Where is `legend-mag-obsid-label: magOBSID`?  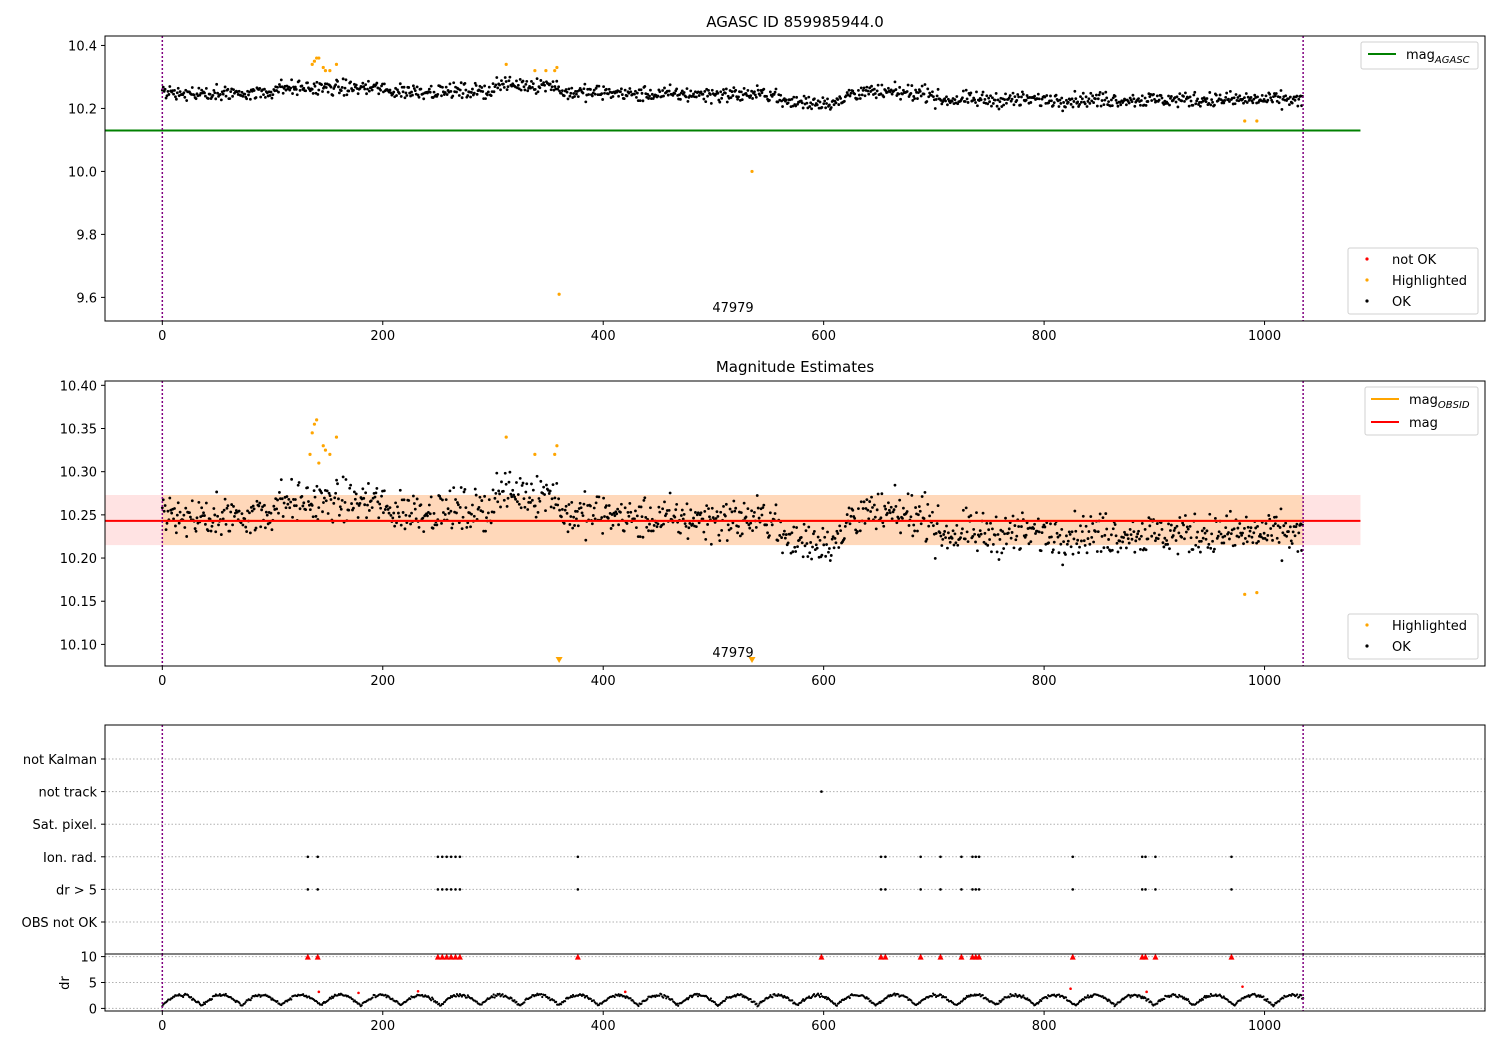
legend-mag-obsid-label: magOBSID is located at coordinates (1439, 402).